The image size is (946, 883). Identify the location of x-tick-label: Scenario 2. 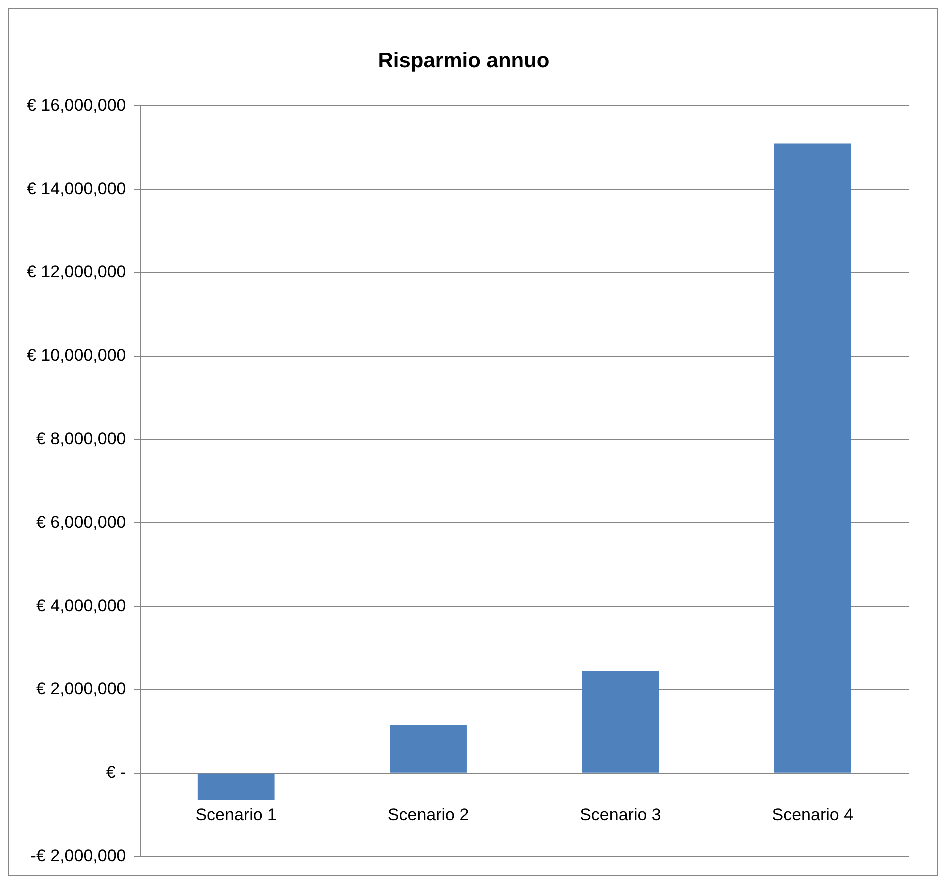
(429, 814).